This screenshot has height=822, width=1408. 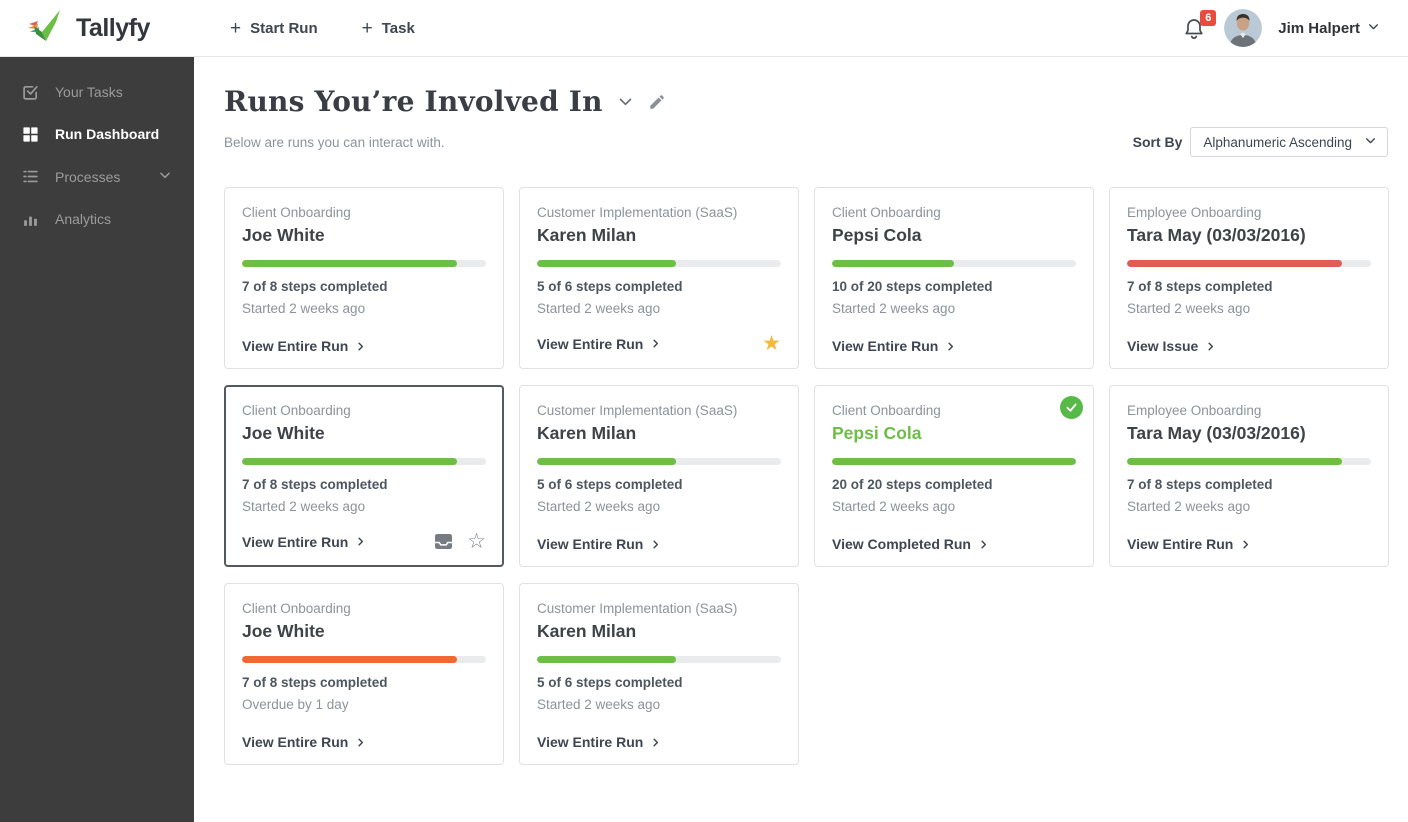 I want to click on sidebar-item-your-tasks: Your Tasks, so click(x=97, y=92).